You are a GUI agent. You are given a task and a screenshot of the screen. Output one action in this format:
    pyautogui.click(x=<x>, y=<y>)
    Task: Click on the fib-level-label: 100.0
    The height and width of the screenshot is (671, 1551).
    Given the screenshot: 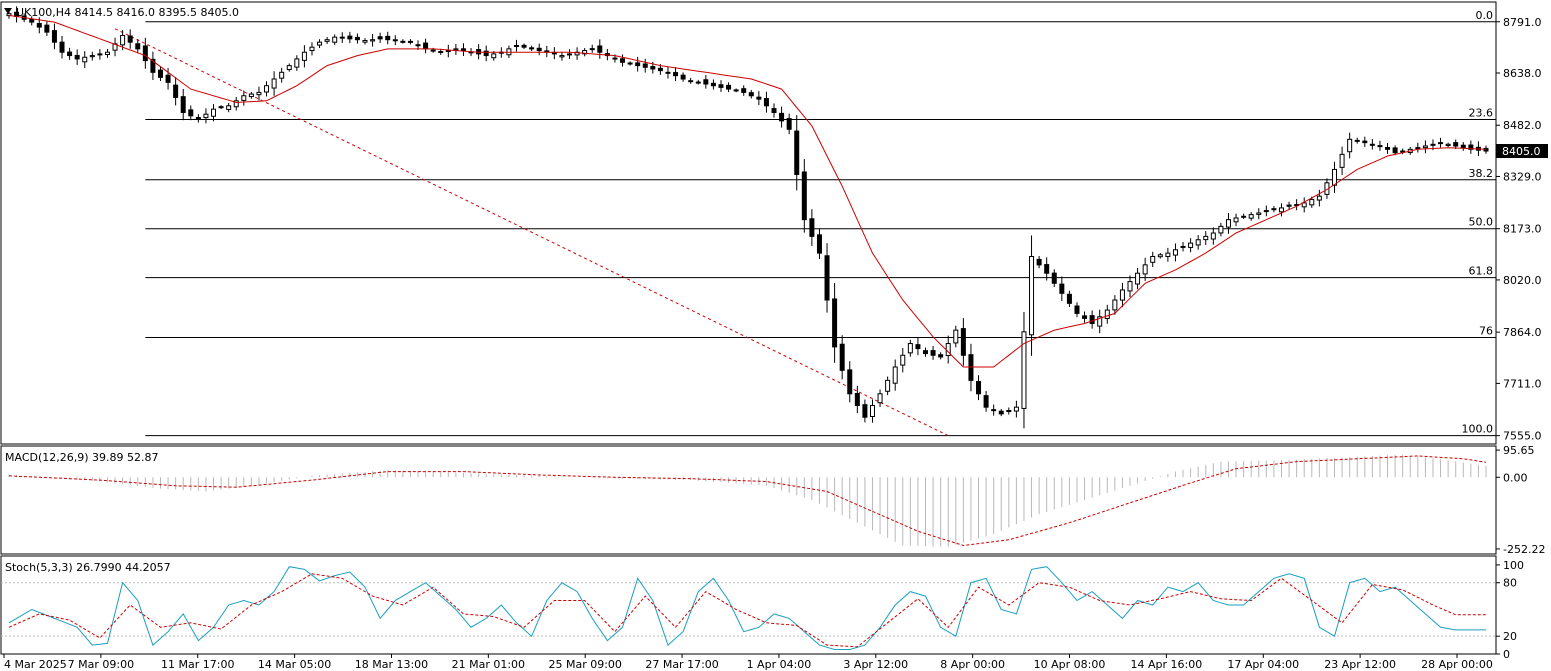 What is the action you would take?
    pyautogui.click(x=1478, y=429)
    